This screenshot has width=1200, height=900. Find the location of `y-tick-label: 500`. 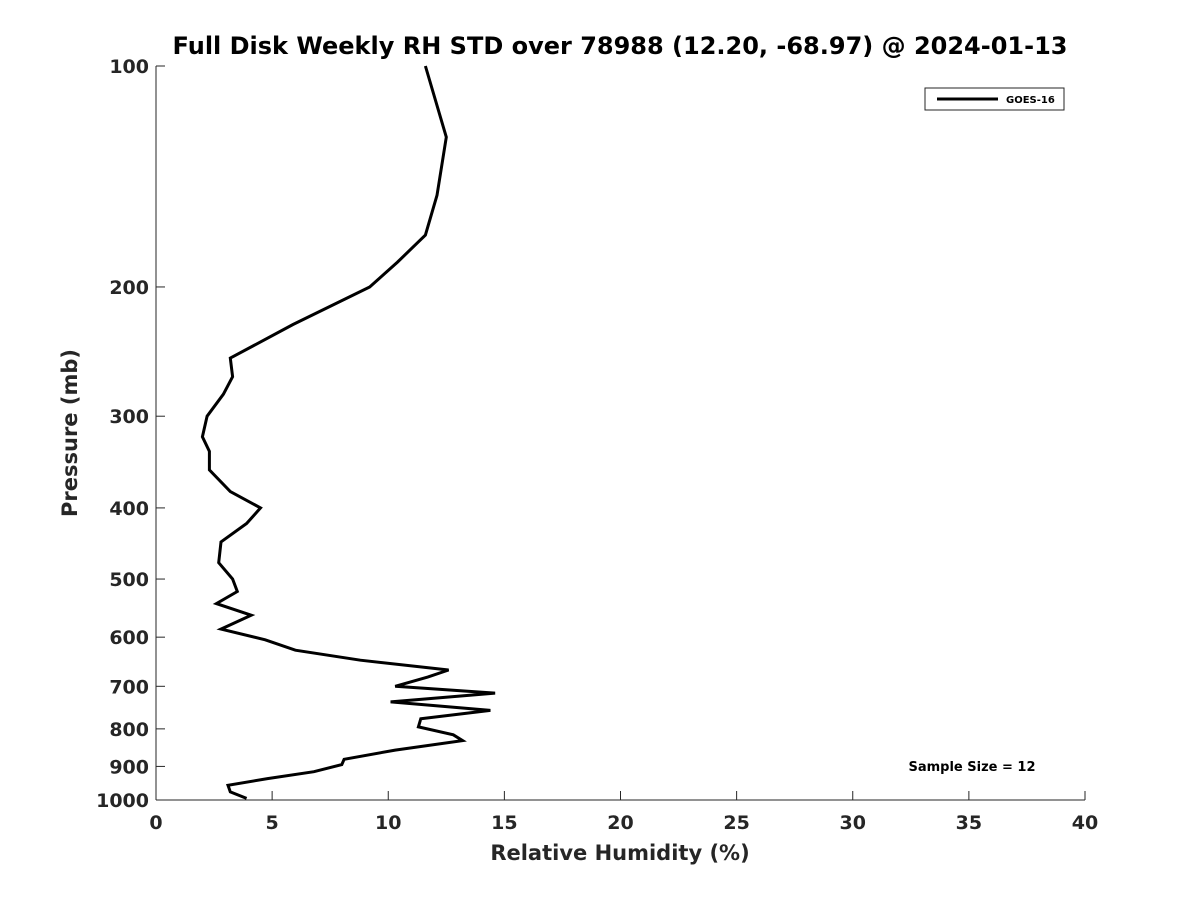

y-tick-label: 500 is located at coordinates (129, 580).